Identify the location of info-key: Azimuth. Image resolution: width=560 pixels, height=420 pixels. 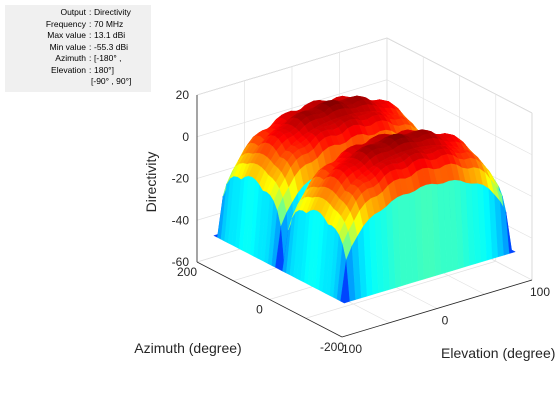
(70, 58).